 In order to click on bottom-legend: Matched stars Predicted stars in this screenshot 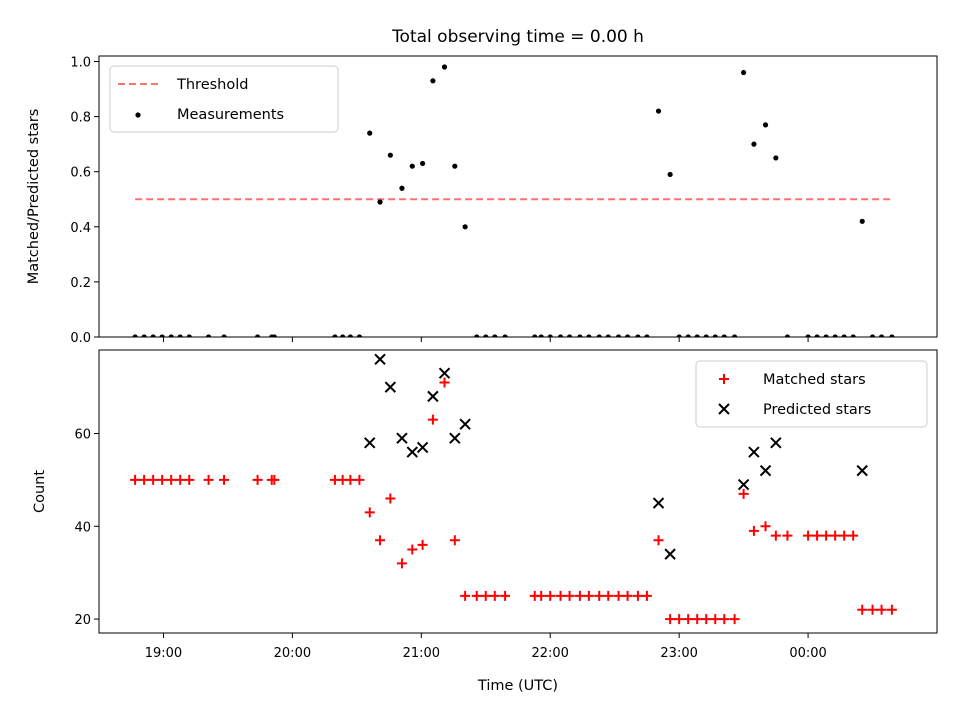, I will do `click(811, 394)`.